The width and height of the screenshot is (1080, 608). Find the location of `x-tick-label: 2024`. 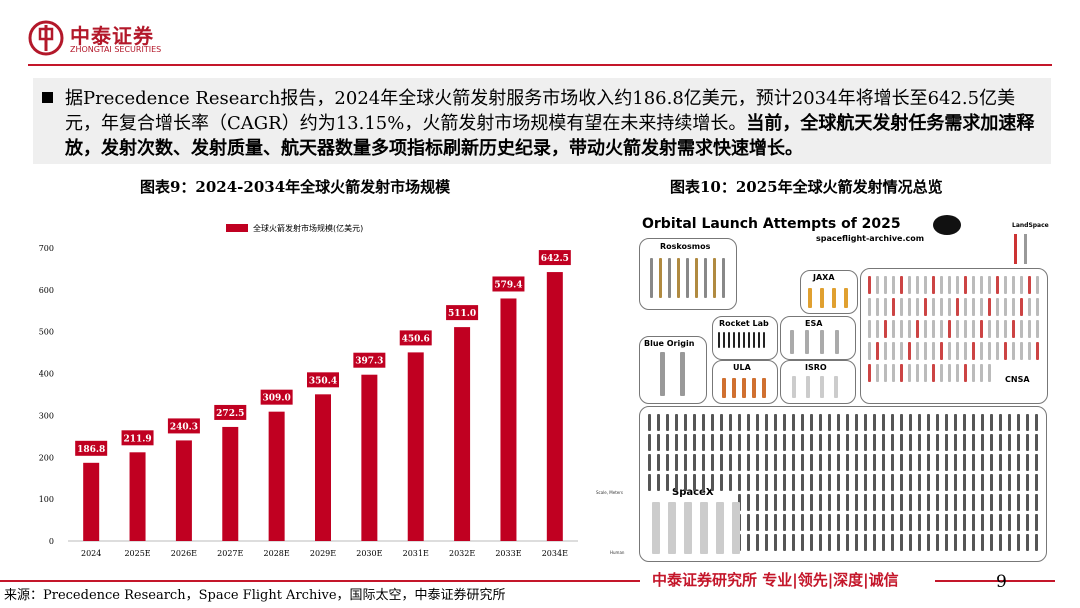

x-tick-label: 2024 is located at coordinates (91, 553).